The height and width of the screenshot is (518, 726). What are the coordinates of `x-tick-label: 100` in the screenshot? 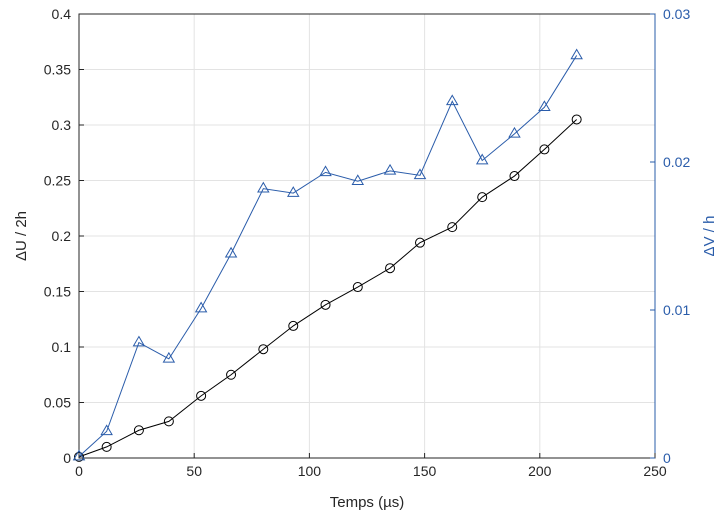 It's located at (310, 471).